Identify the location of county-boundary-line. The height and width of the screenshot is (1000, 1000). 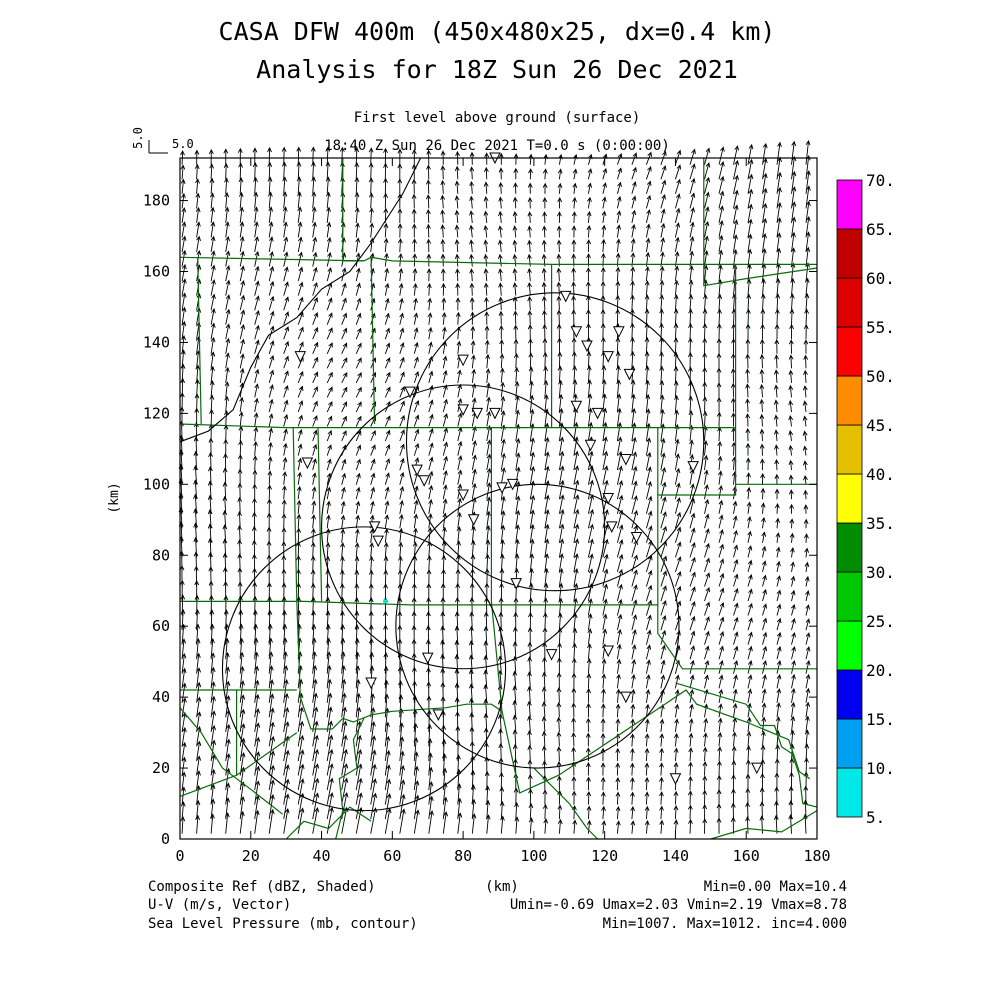
(457, 426).